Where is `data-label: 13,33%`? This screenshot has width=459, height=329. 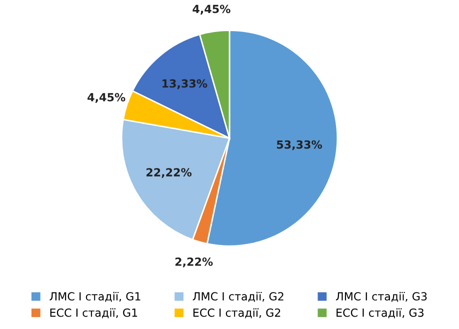 data-label: 13,33% is located at coordinates (185, 84).